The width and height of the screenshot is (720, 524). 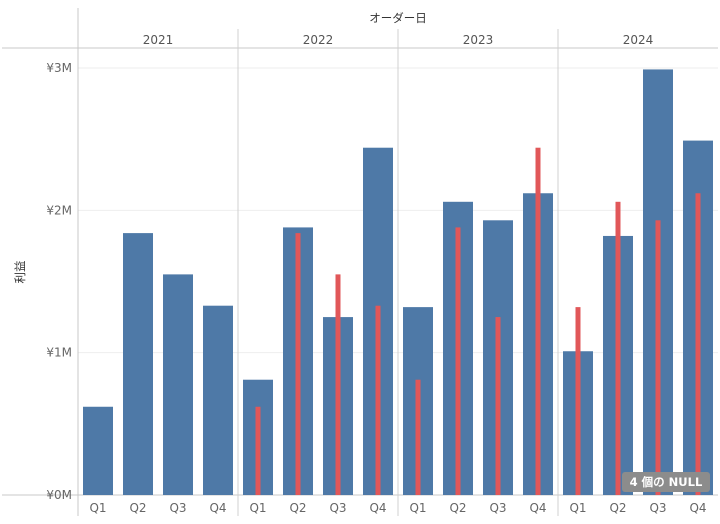 What do you see at coordinates (638, 40) in the screenshot?
I see `year-header: 2024` at bounding box center [638, 40].